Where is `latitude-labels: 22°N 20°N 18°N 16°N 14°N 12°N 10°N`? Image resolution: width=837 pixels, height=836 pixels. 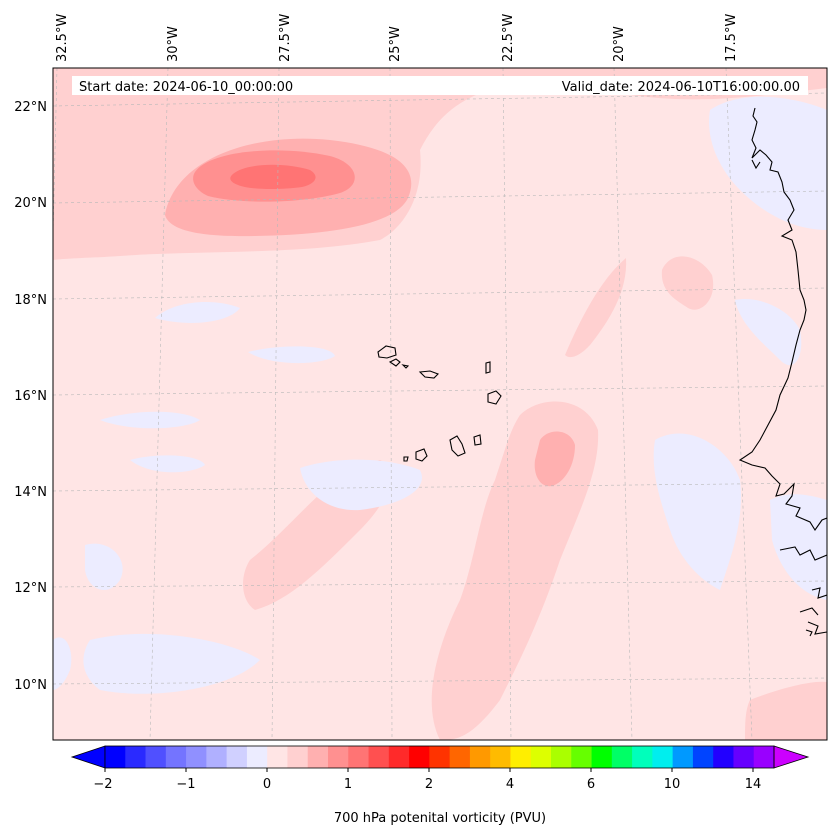
latitude-labels: 22°N 20°N 18°N 16°N 14°N 12°N 10°N is located at coordinates (30, 396).